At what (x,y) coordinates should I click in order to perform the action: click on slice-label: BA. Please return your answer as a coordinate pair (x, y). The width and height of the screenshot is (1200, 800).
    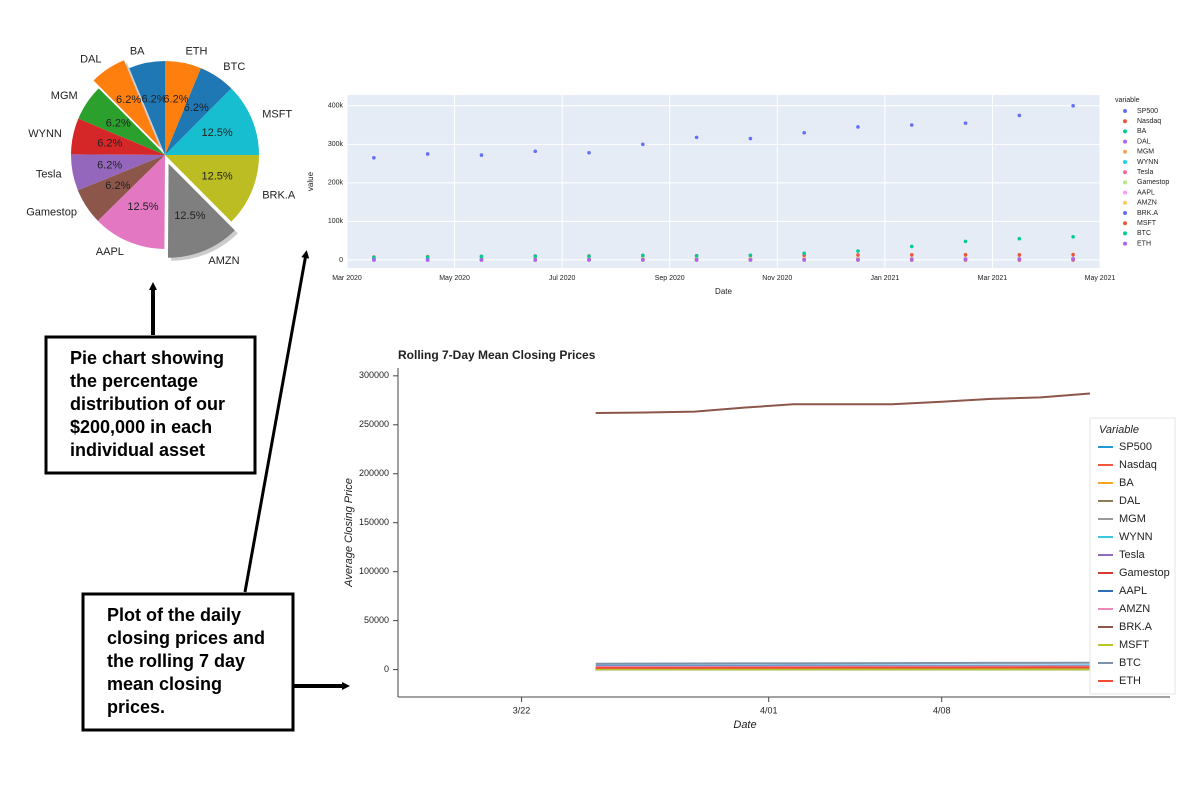
    Looking at the image, I should click on (137, 52).